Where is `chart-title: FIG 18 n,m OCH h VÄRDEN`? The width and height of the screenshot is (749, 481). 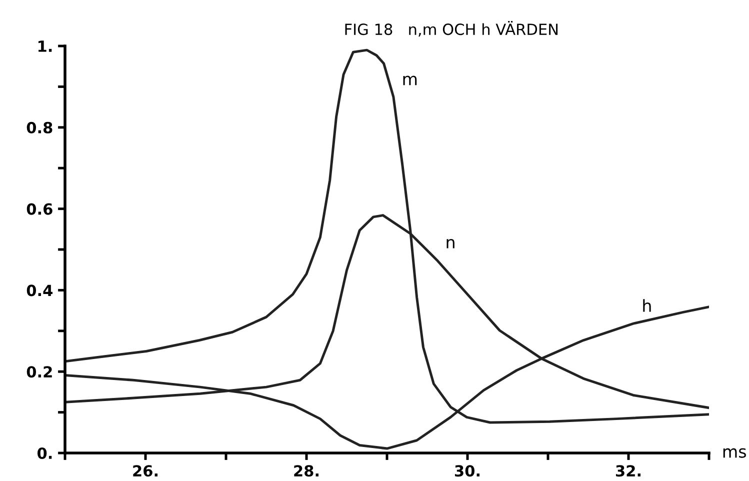 chart-title: FIG 18 n,m OCH h VÄRDEN is located at coordinates (451, 28).